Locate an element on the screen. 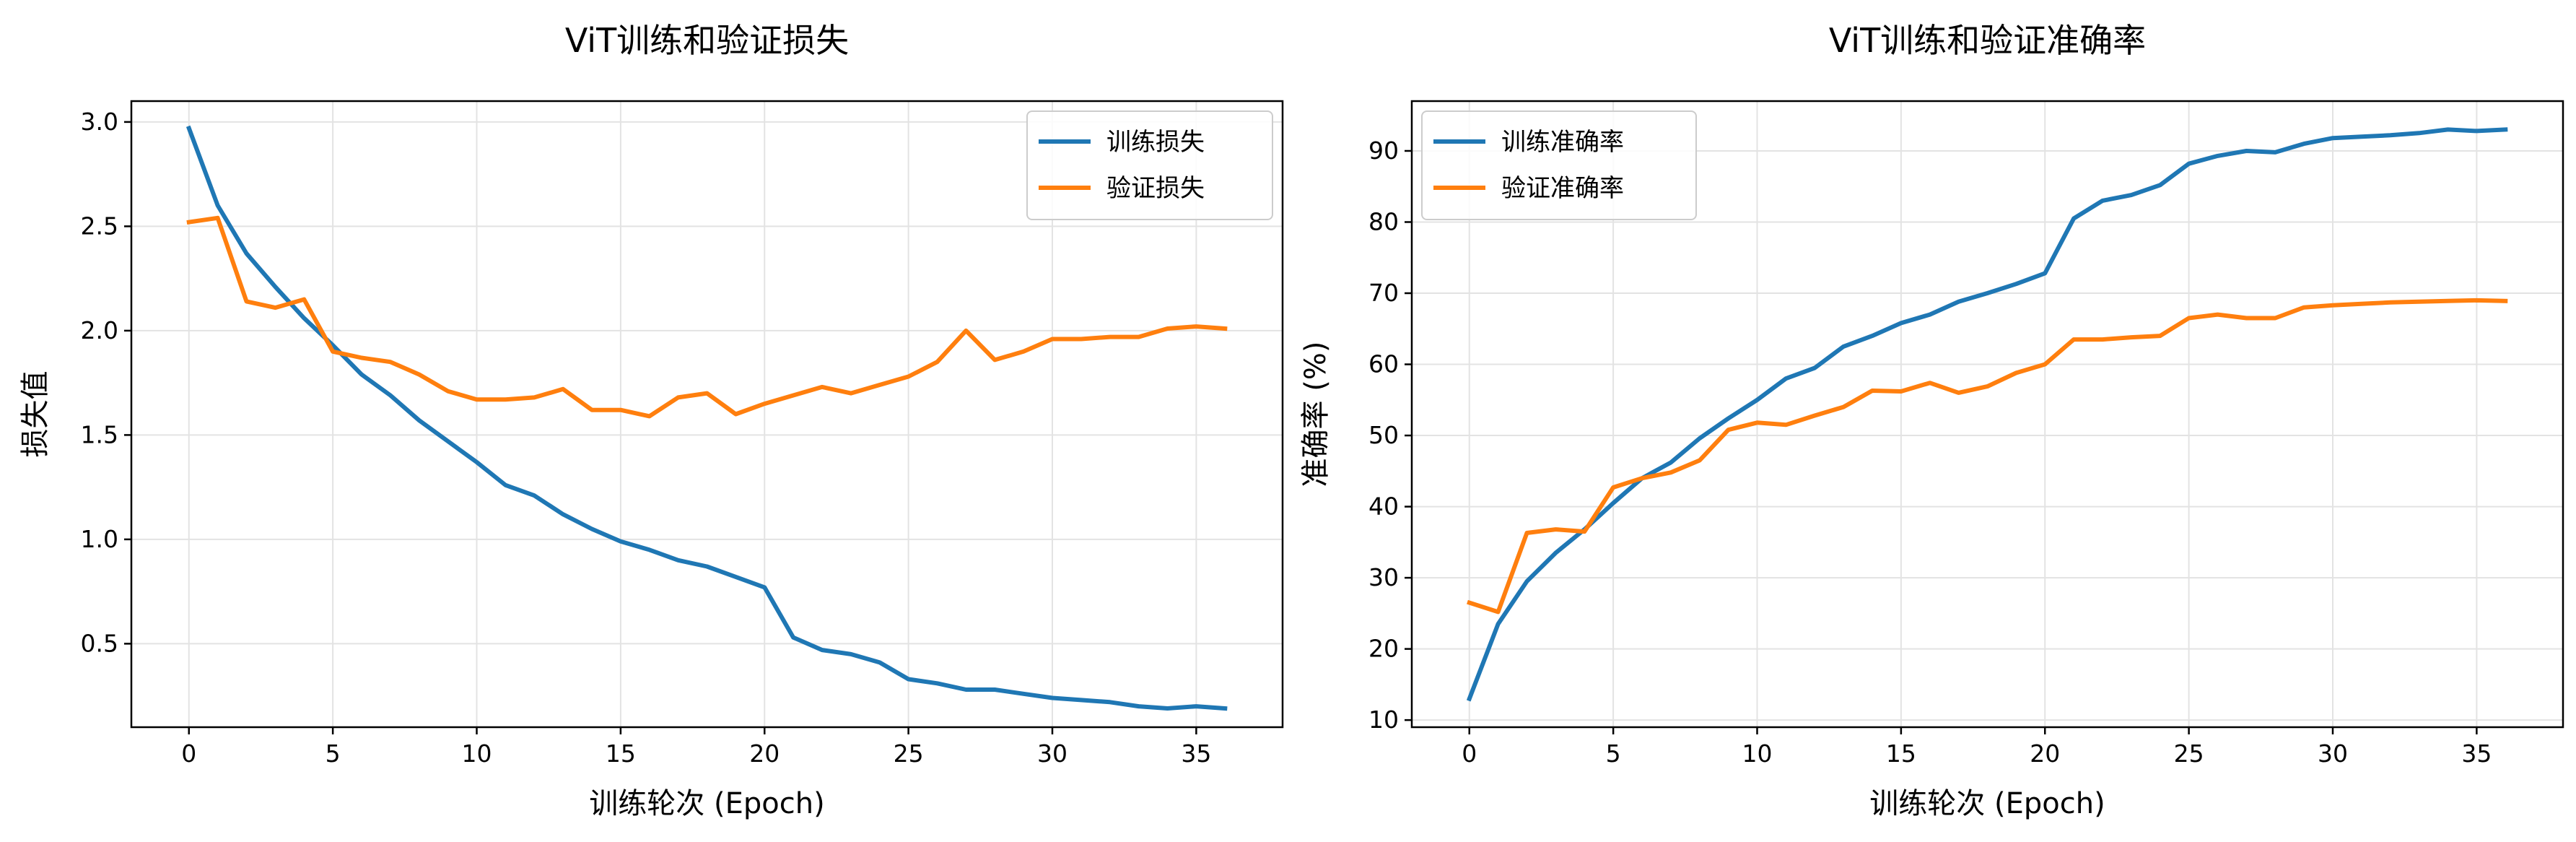 The width and height of the screenshot is (2576, 842). y-tick-label: 40 is located at coordinates (1383, 506).